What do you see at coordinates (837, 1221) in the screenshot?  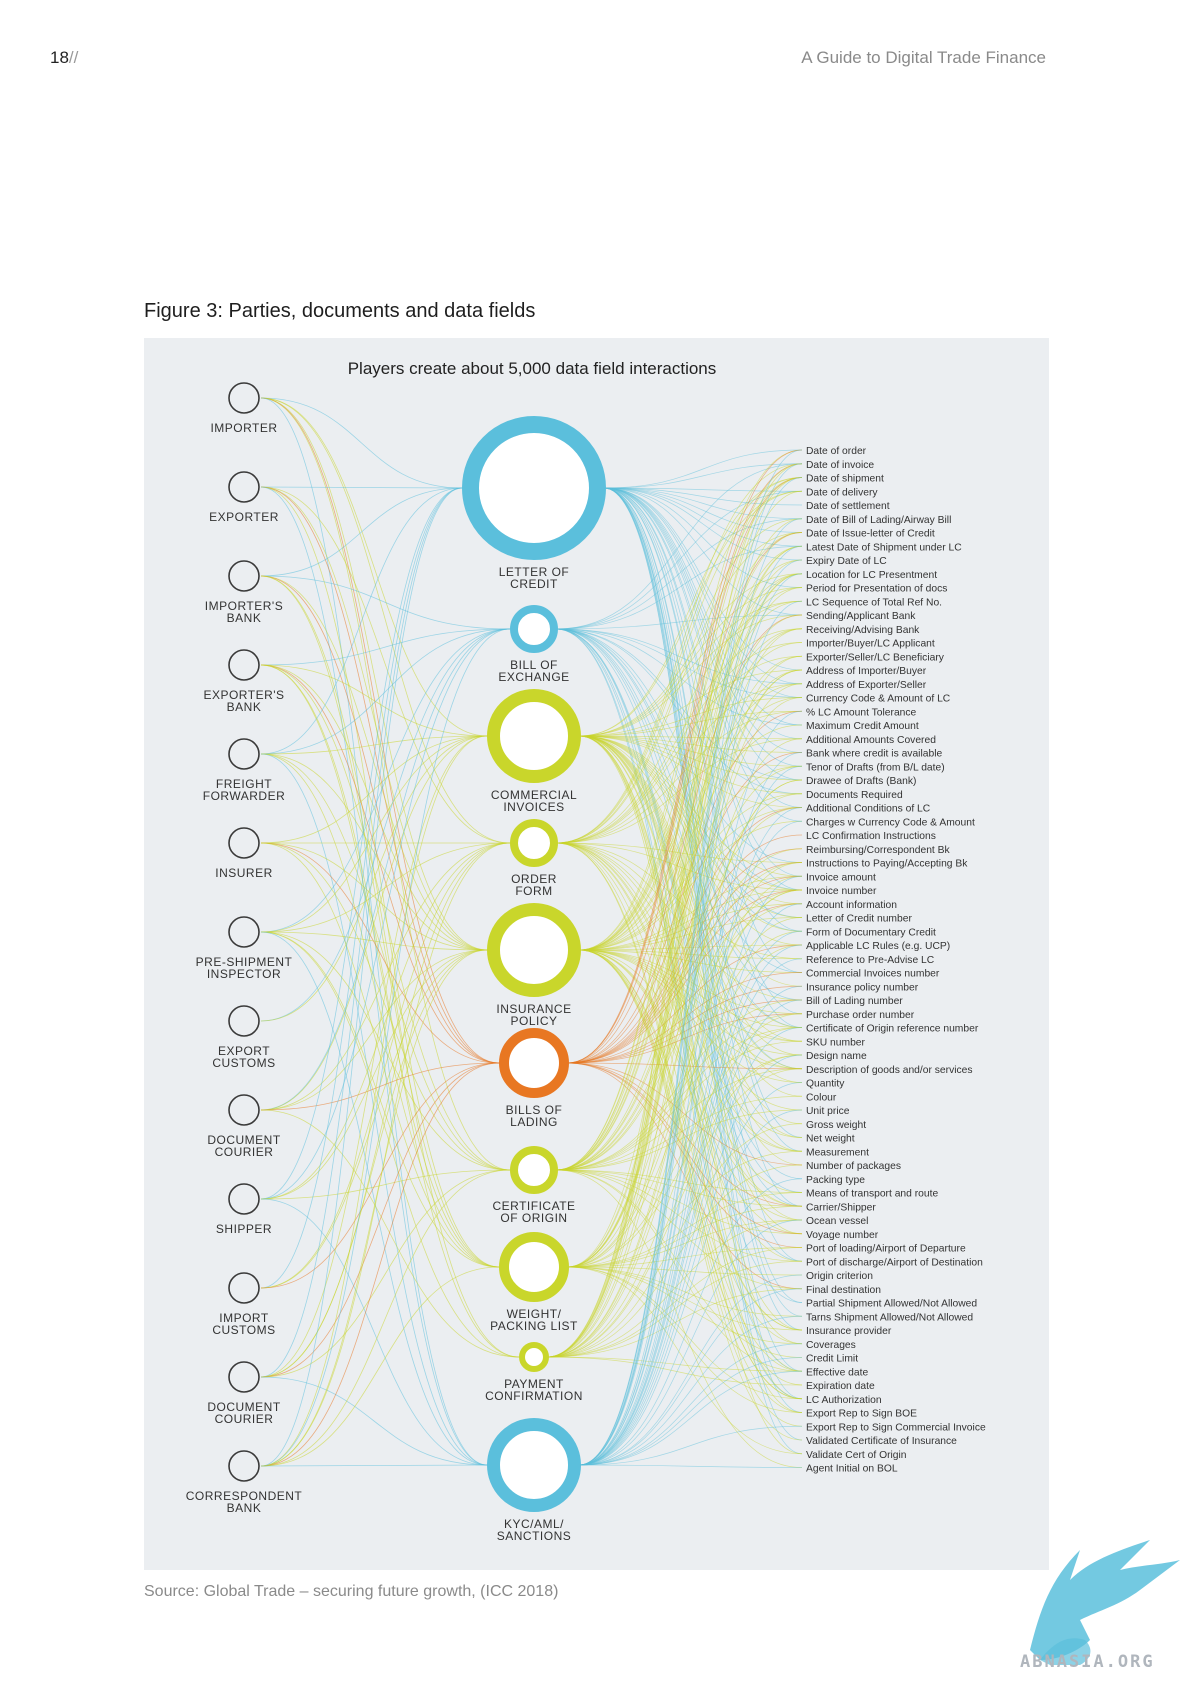 I see `data-field-label: Ocean vessel` at bounding box center [837, 1221].